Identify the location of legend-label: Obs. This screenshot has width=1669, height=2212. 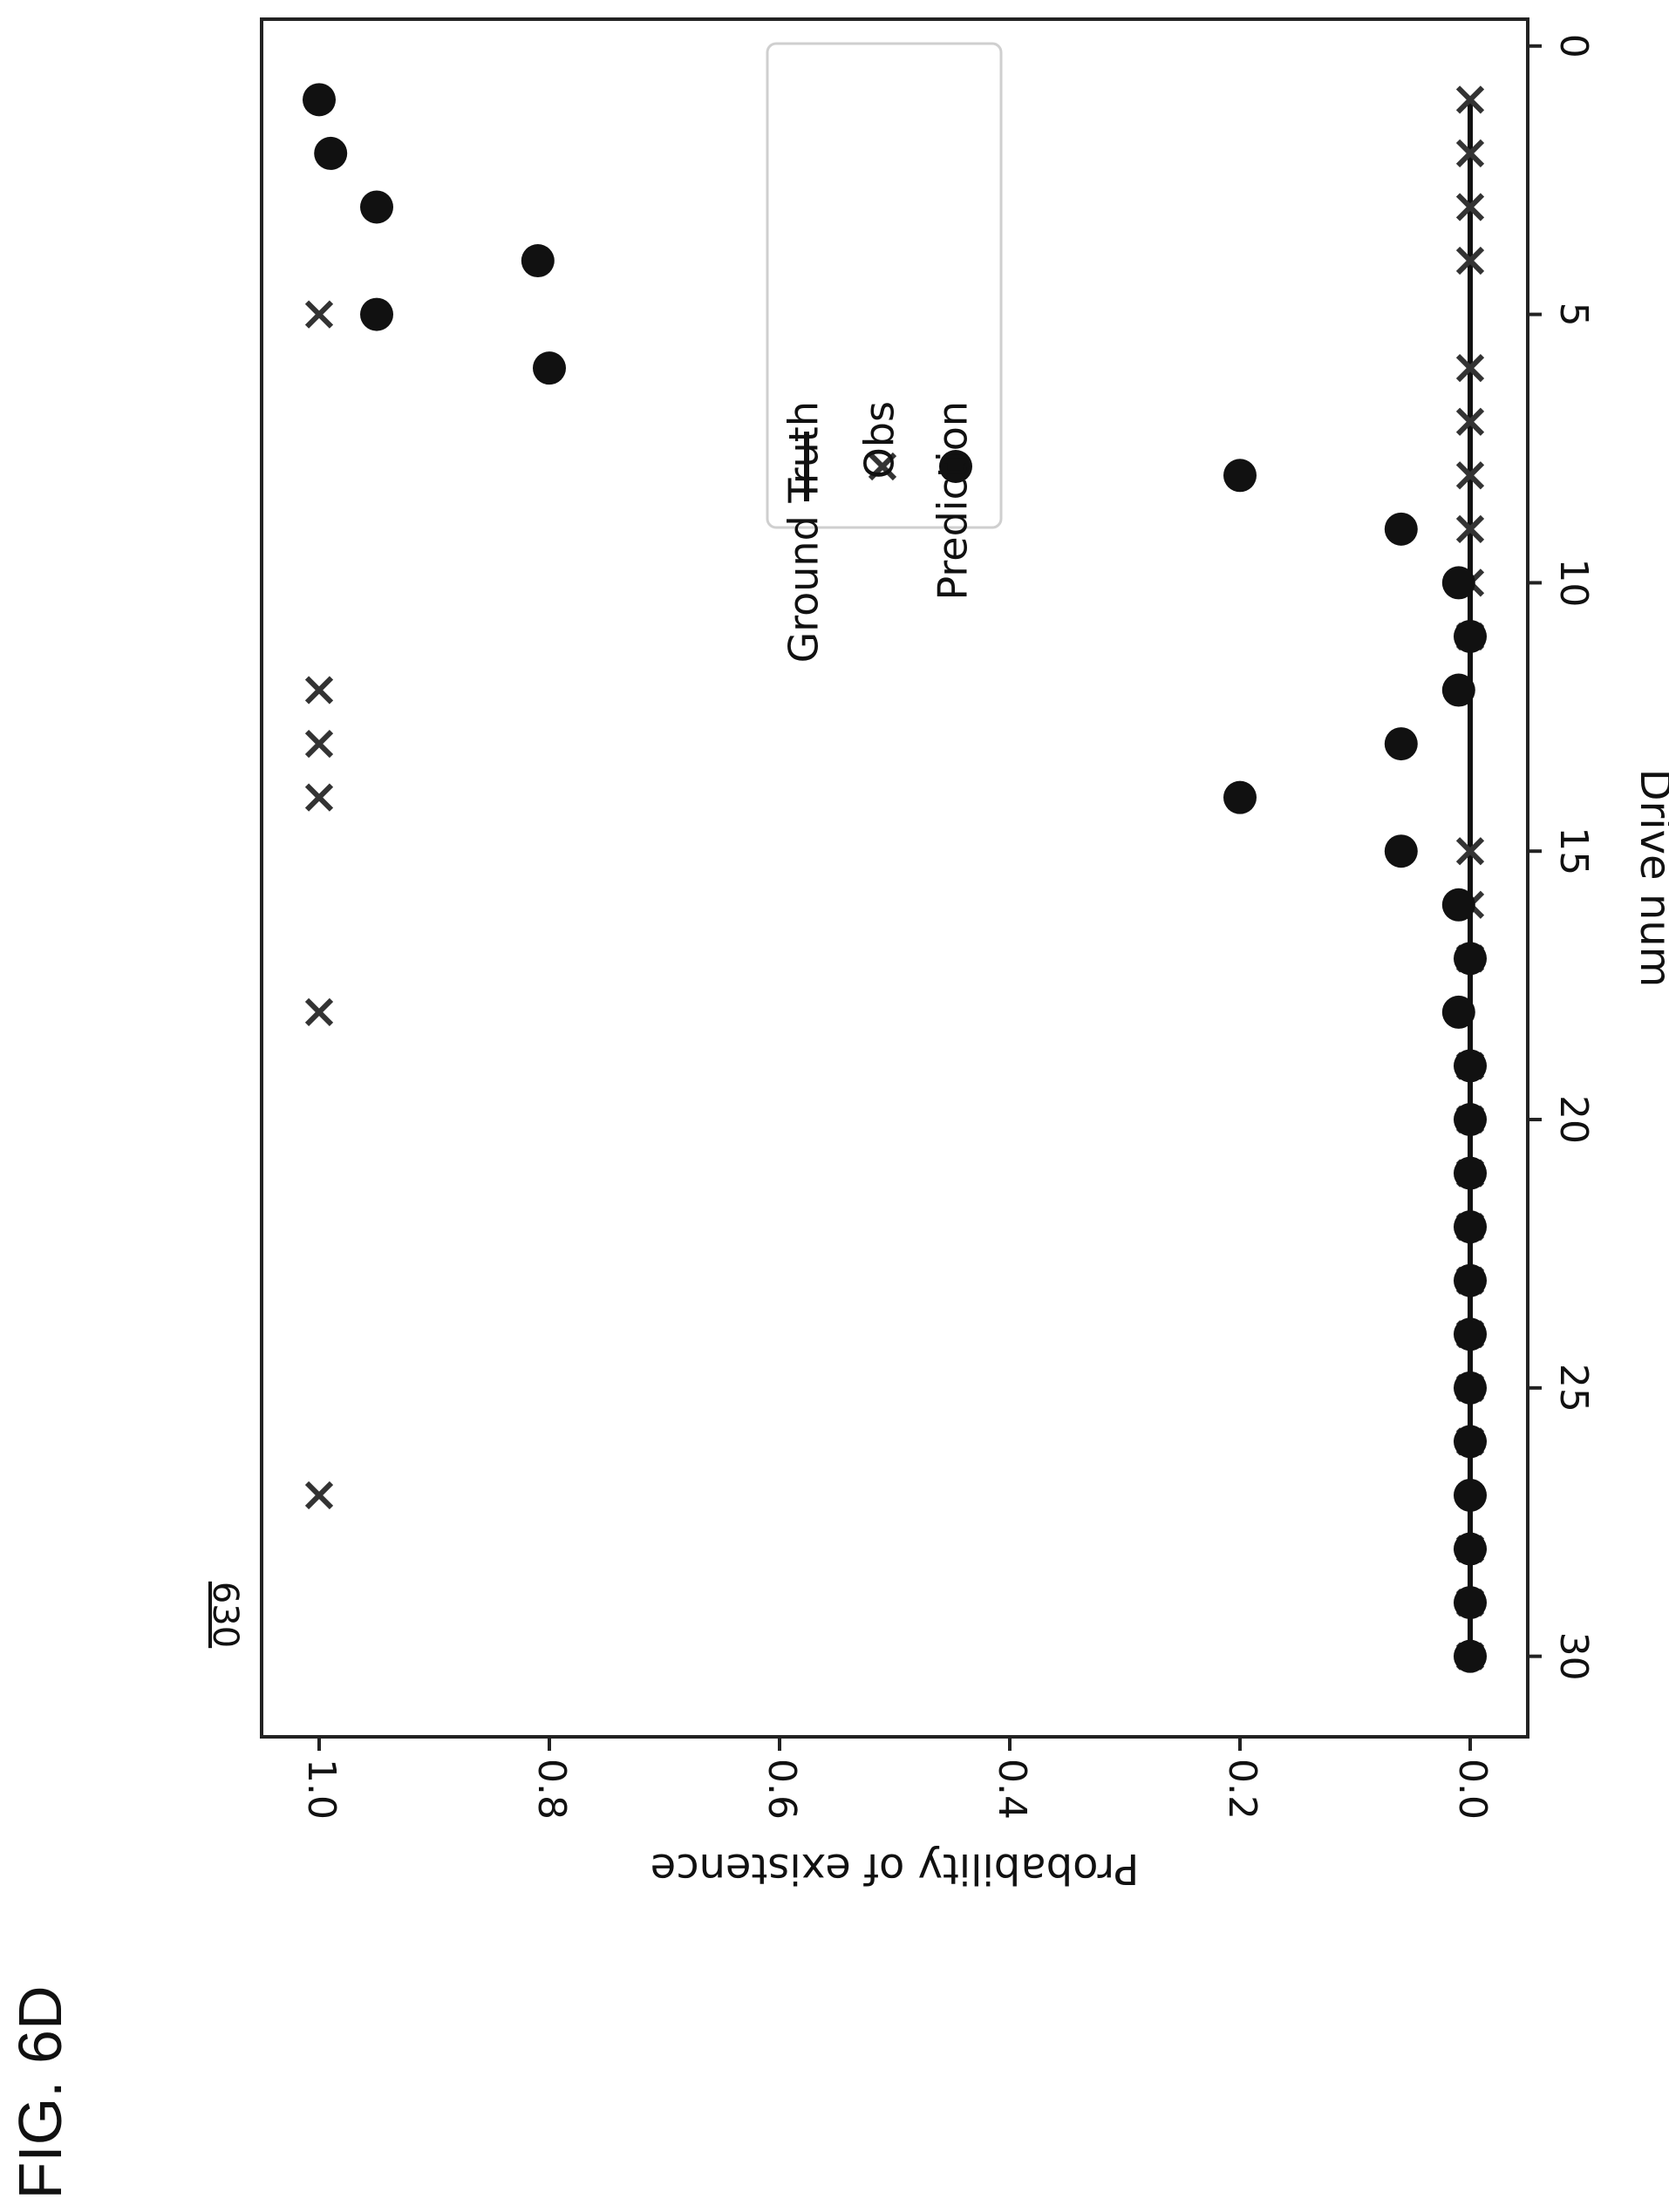
(879, 440).